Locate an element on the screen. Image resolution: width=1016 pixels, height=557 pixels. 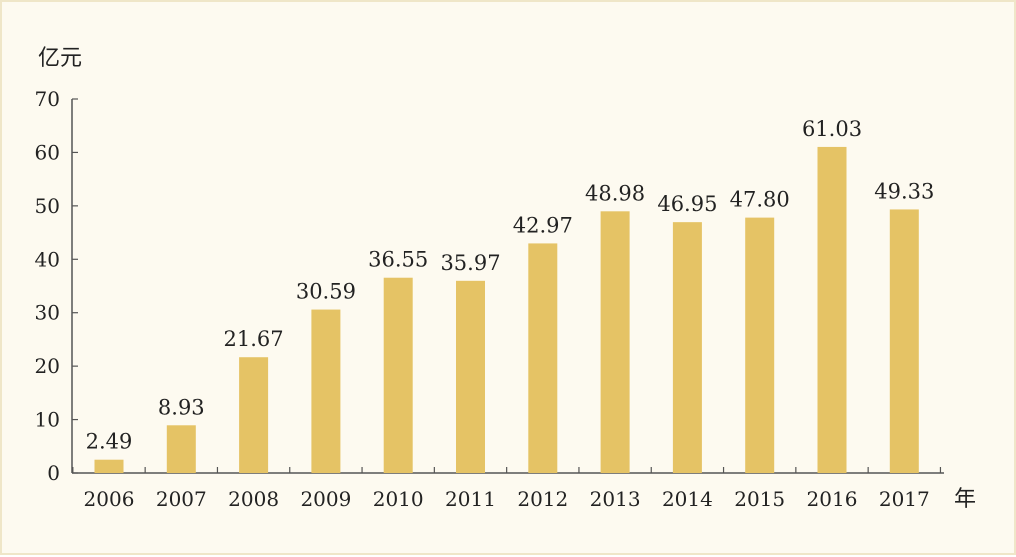
x-tick-label: 2014 is located at coordinates (687, 499).